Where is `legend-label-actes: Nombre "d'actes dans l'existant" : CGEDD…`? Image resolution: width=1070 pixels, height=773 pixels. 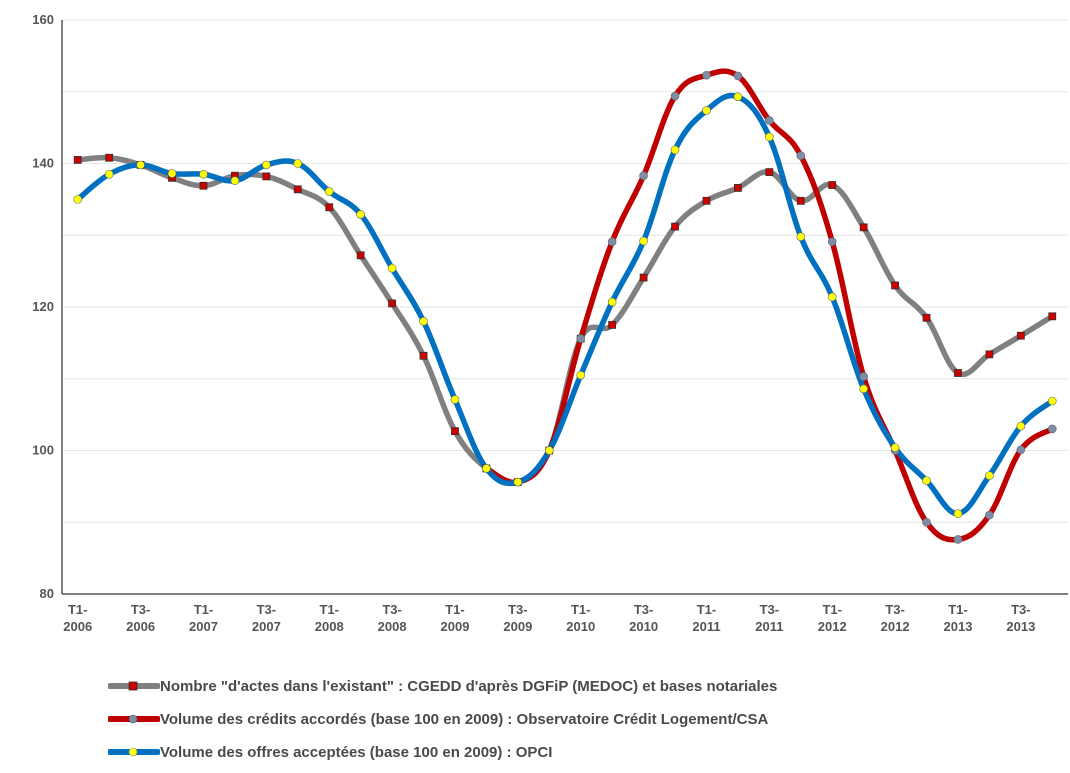 legend-label-actes: Nombre "d'actes dans l'existant" : CGEDD… is located at coordinates (469, 686).